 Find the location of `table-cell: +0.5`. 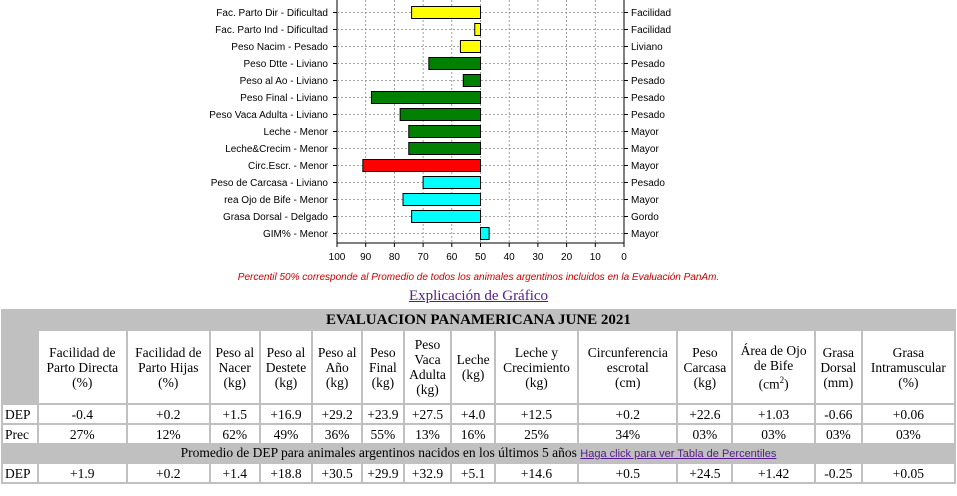

table-cell: +0.5 is located at coordinates (628, 473).